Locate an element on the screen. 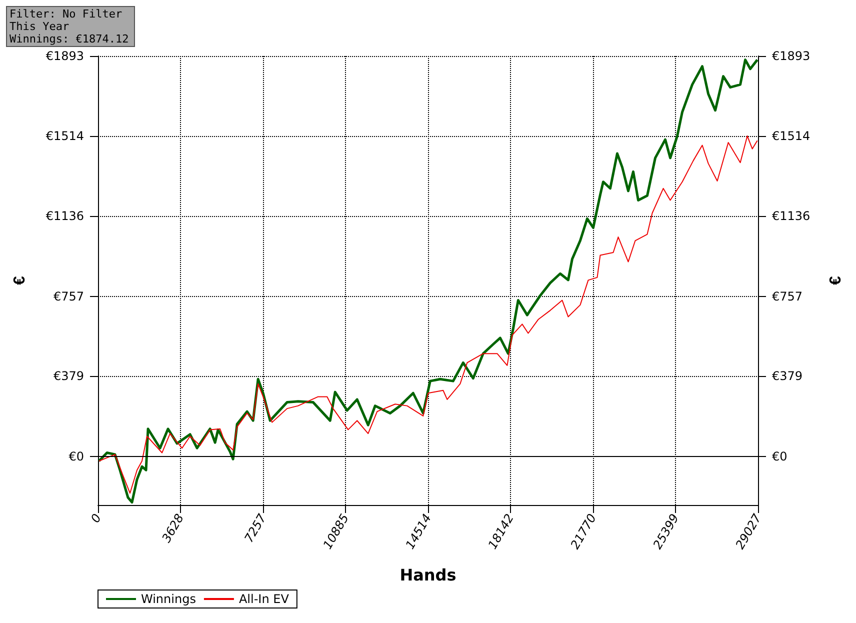 This screenshot has height=623, width=856. y2-tick-label: €1514 is located at coordinates (791, 136).